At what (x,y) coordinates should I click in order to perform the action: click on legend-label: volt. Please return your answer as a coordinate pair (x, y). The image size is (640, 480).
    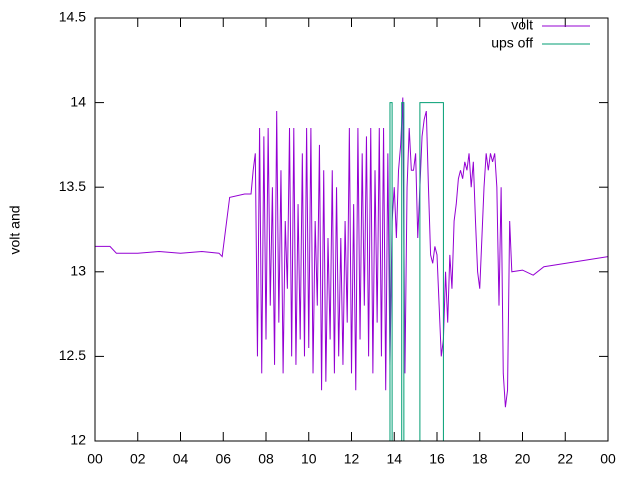
    Looking at the image, I should click on (522, 25).